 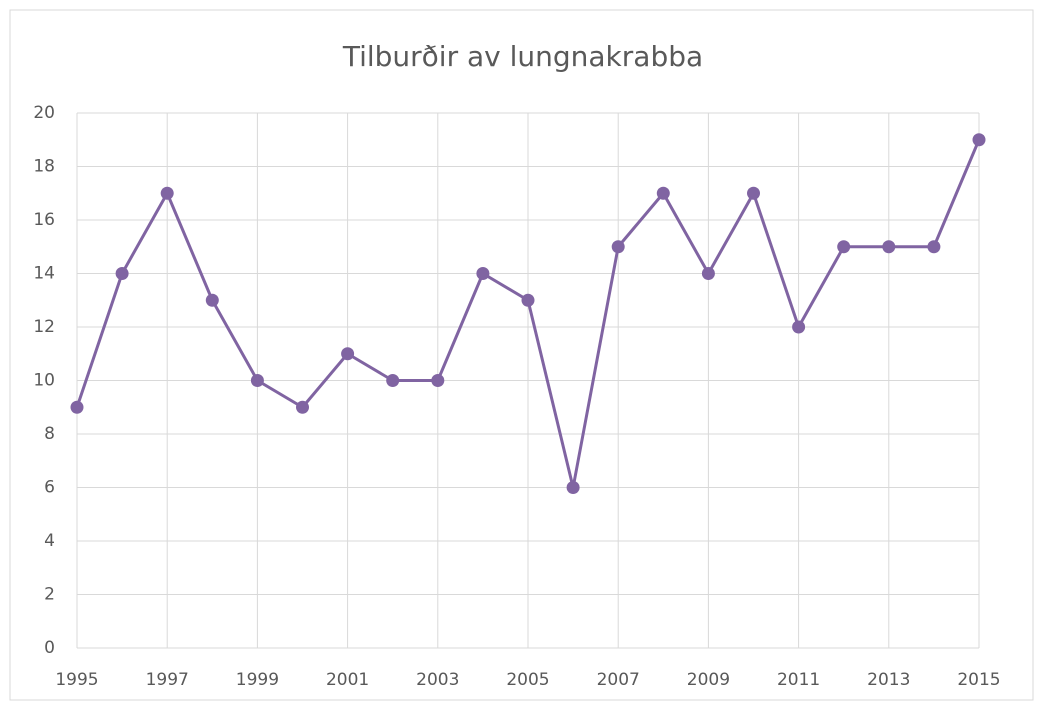 What do you see at coordinates (798, 680) in the screenshot?
I see `x-tick-label: 2011` at bounding box center [798, 680].